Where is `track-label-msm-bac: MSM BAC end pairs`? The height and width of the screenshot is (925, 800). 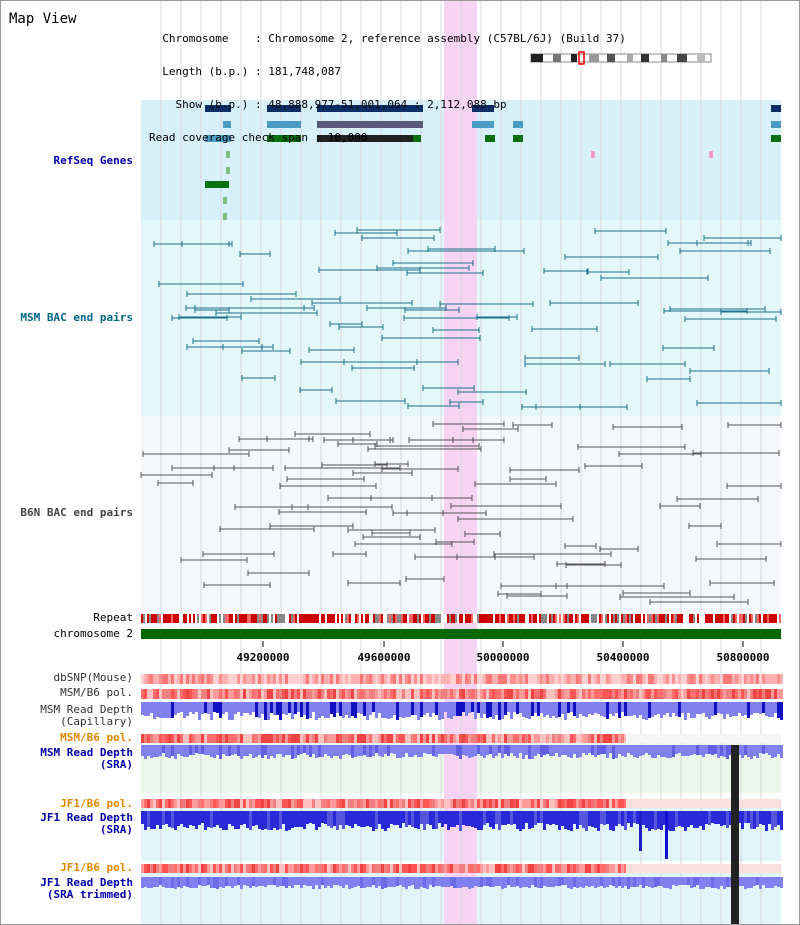
track-label-msm-bac: MSM BAC end pairs is located at coordinates (76, 317).